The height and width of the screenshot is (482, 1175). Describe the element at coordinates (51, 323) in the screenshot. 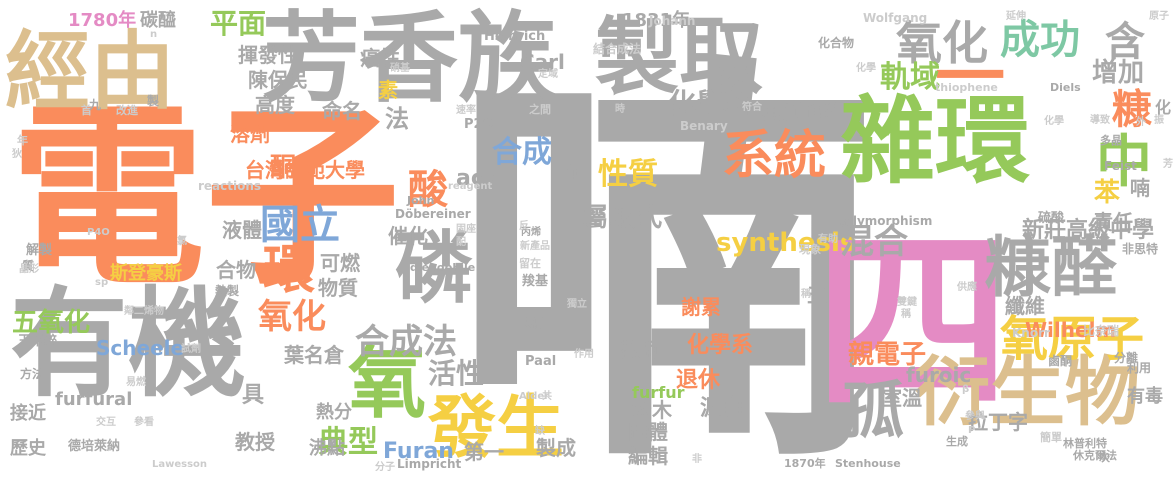

I see `word-w-wuyanghua: 五氧化` at that location.